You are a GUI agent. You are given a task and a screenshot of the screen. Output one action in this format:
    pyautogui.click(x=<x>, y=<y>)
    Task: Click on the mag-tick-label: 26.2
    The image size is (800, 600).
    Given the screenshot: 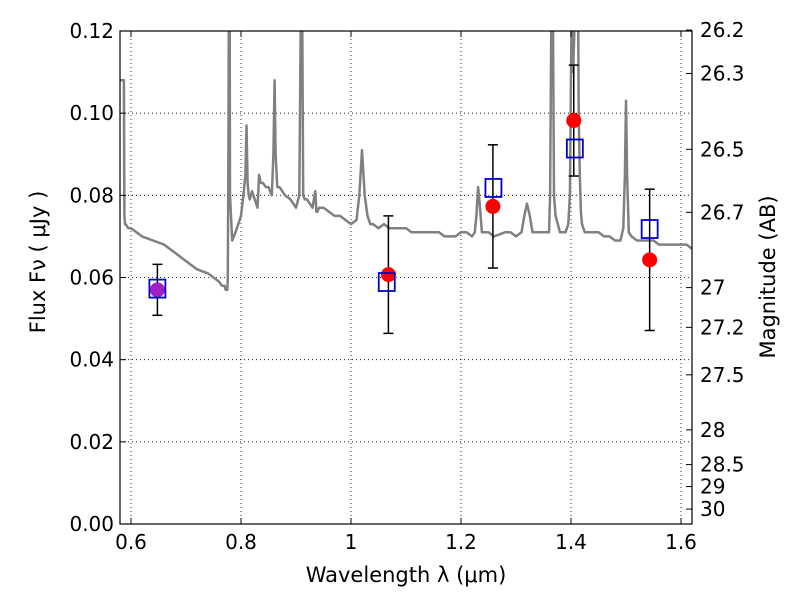 What is the action you would take?
    pyautogui.click(x=722, y=30)
    